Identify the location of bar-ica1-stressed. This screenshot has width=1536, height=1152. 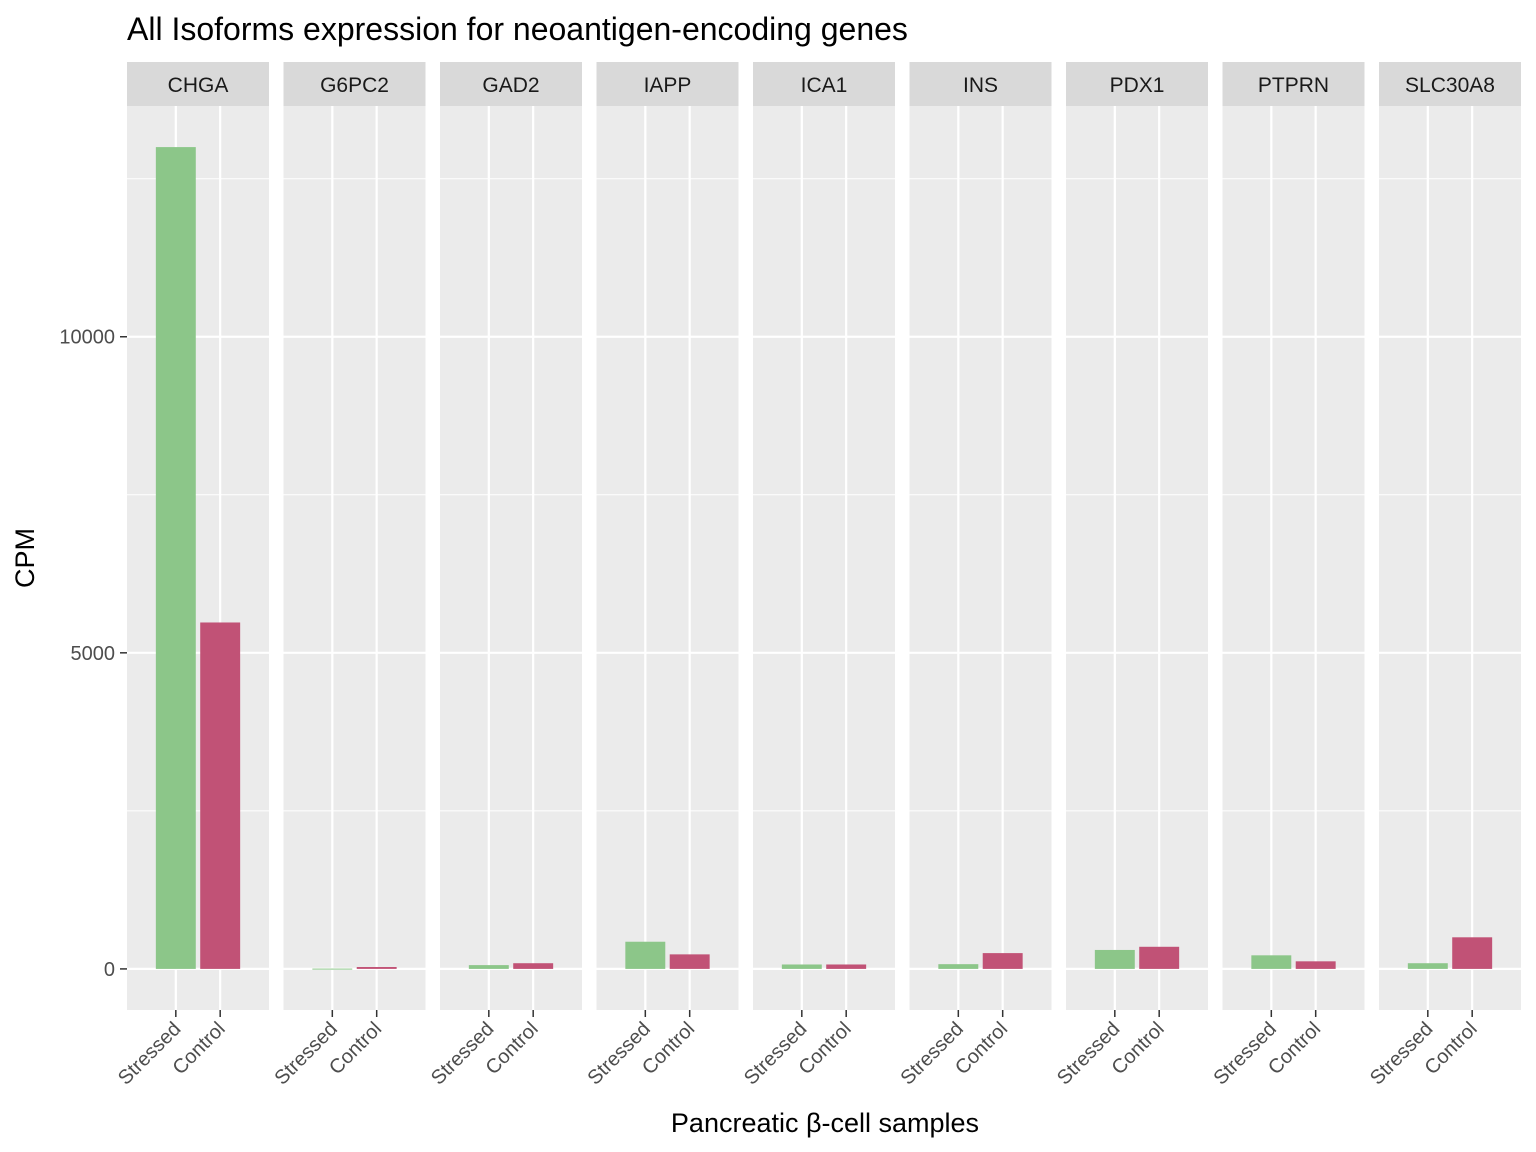
(801, 966).